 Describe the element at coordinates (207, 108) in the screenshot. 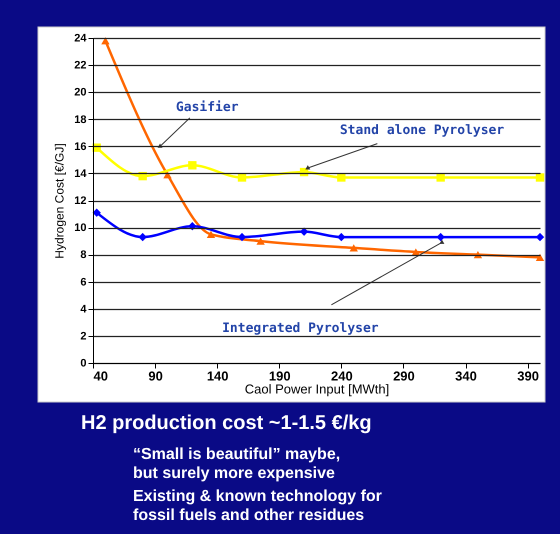

I see `text: Gasifier` at that location.